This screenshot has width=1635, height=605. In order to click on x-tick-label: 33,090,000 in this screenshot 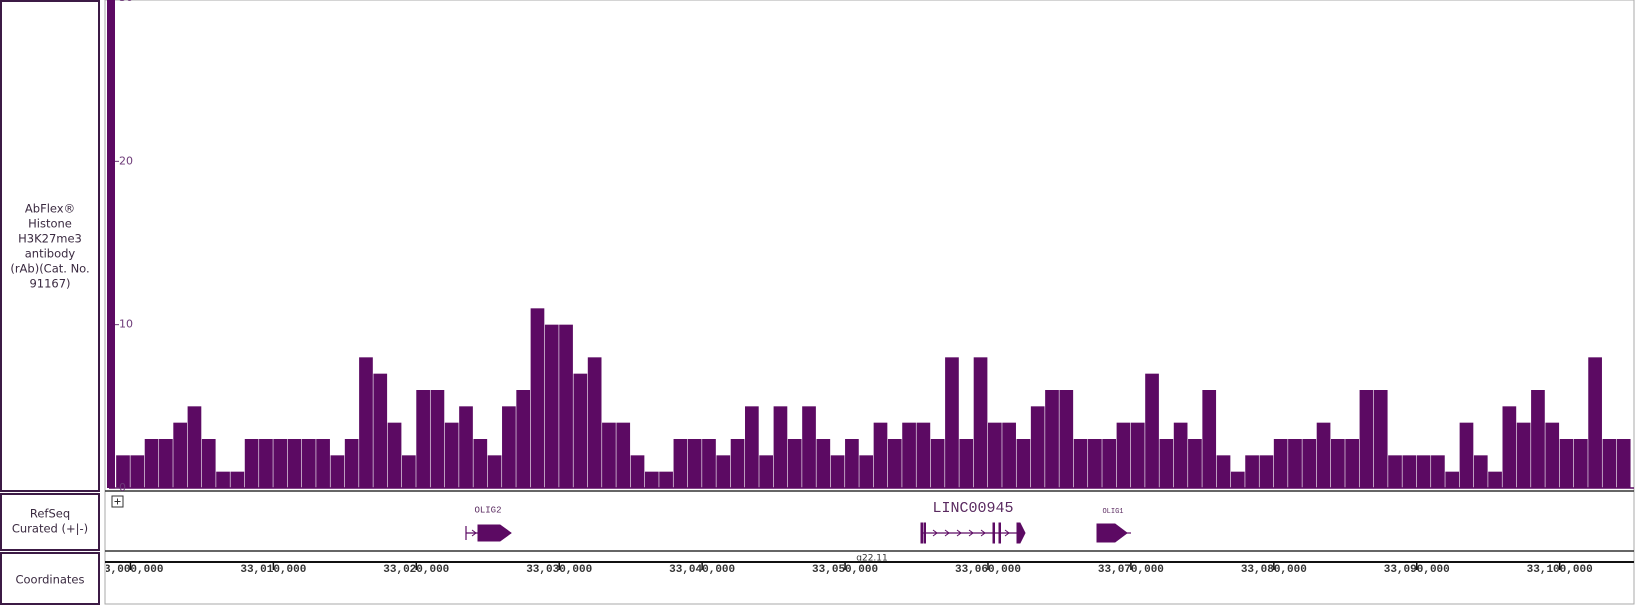, I will do `click(1417, 570)`.